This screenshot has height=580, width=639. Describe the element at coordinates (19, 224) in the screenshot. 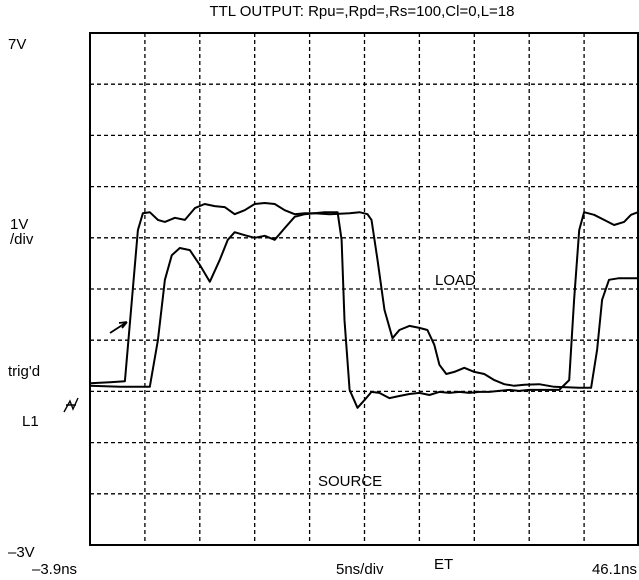

I see `annotation: 1V` at that location.